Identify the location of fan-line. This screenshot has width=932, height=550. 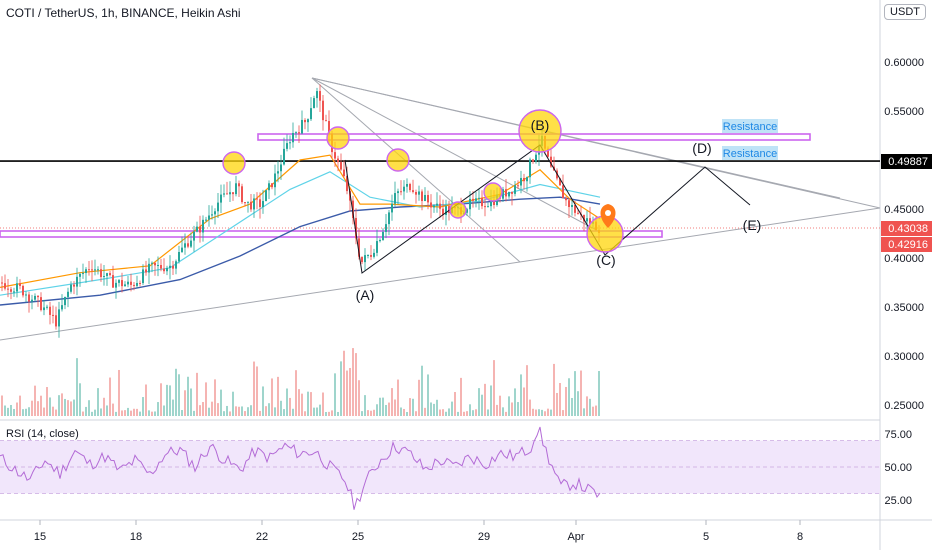
(576, 138).